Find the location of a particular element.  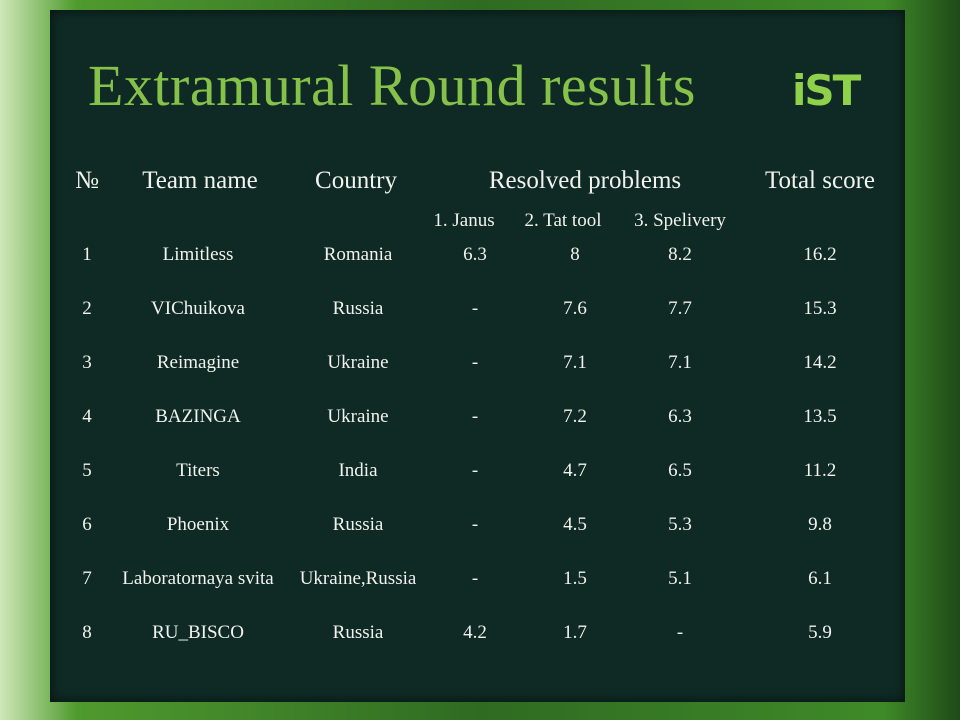

table-cell: 4 is located at coordinates (87, 416).